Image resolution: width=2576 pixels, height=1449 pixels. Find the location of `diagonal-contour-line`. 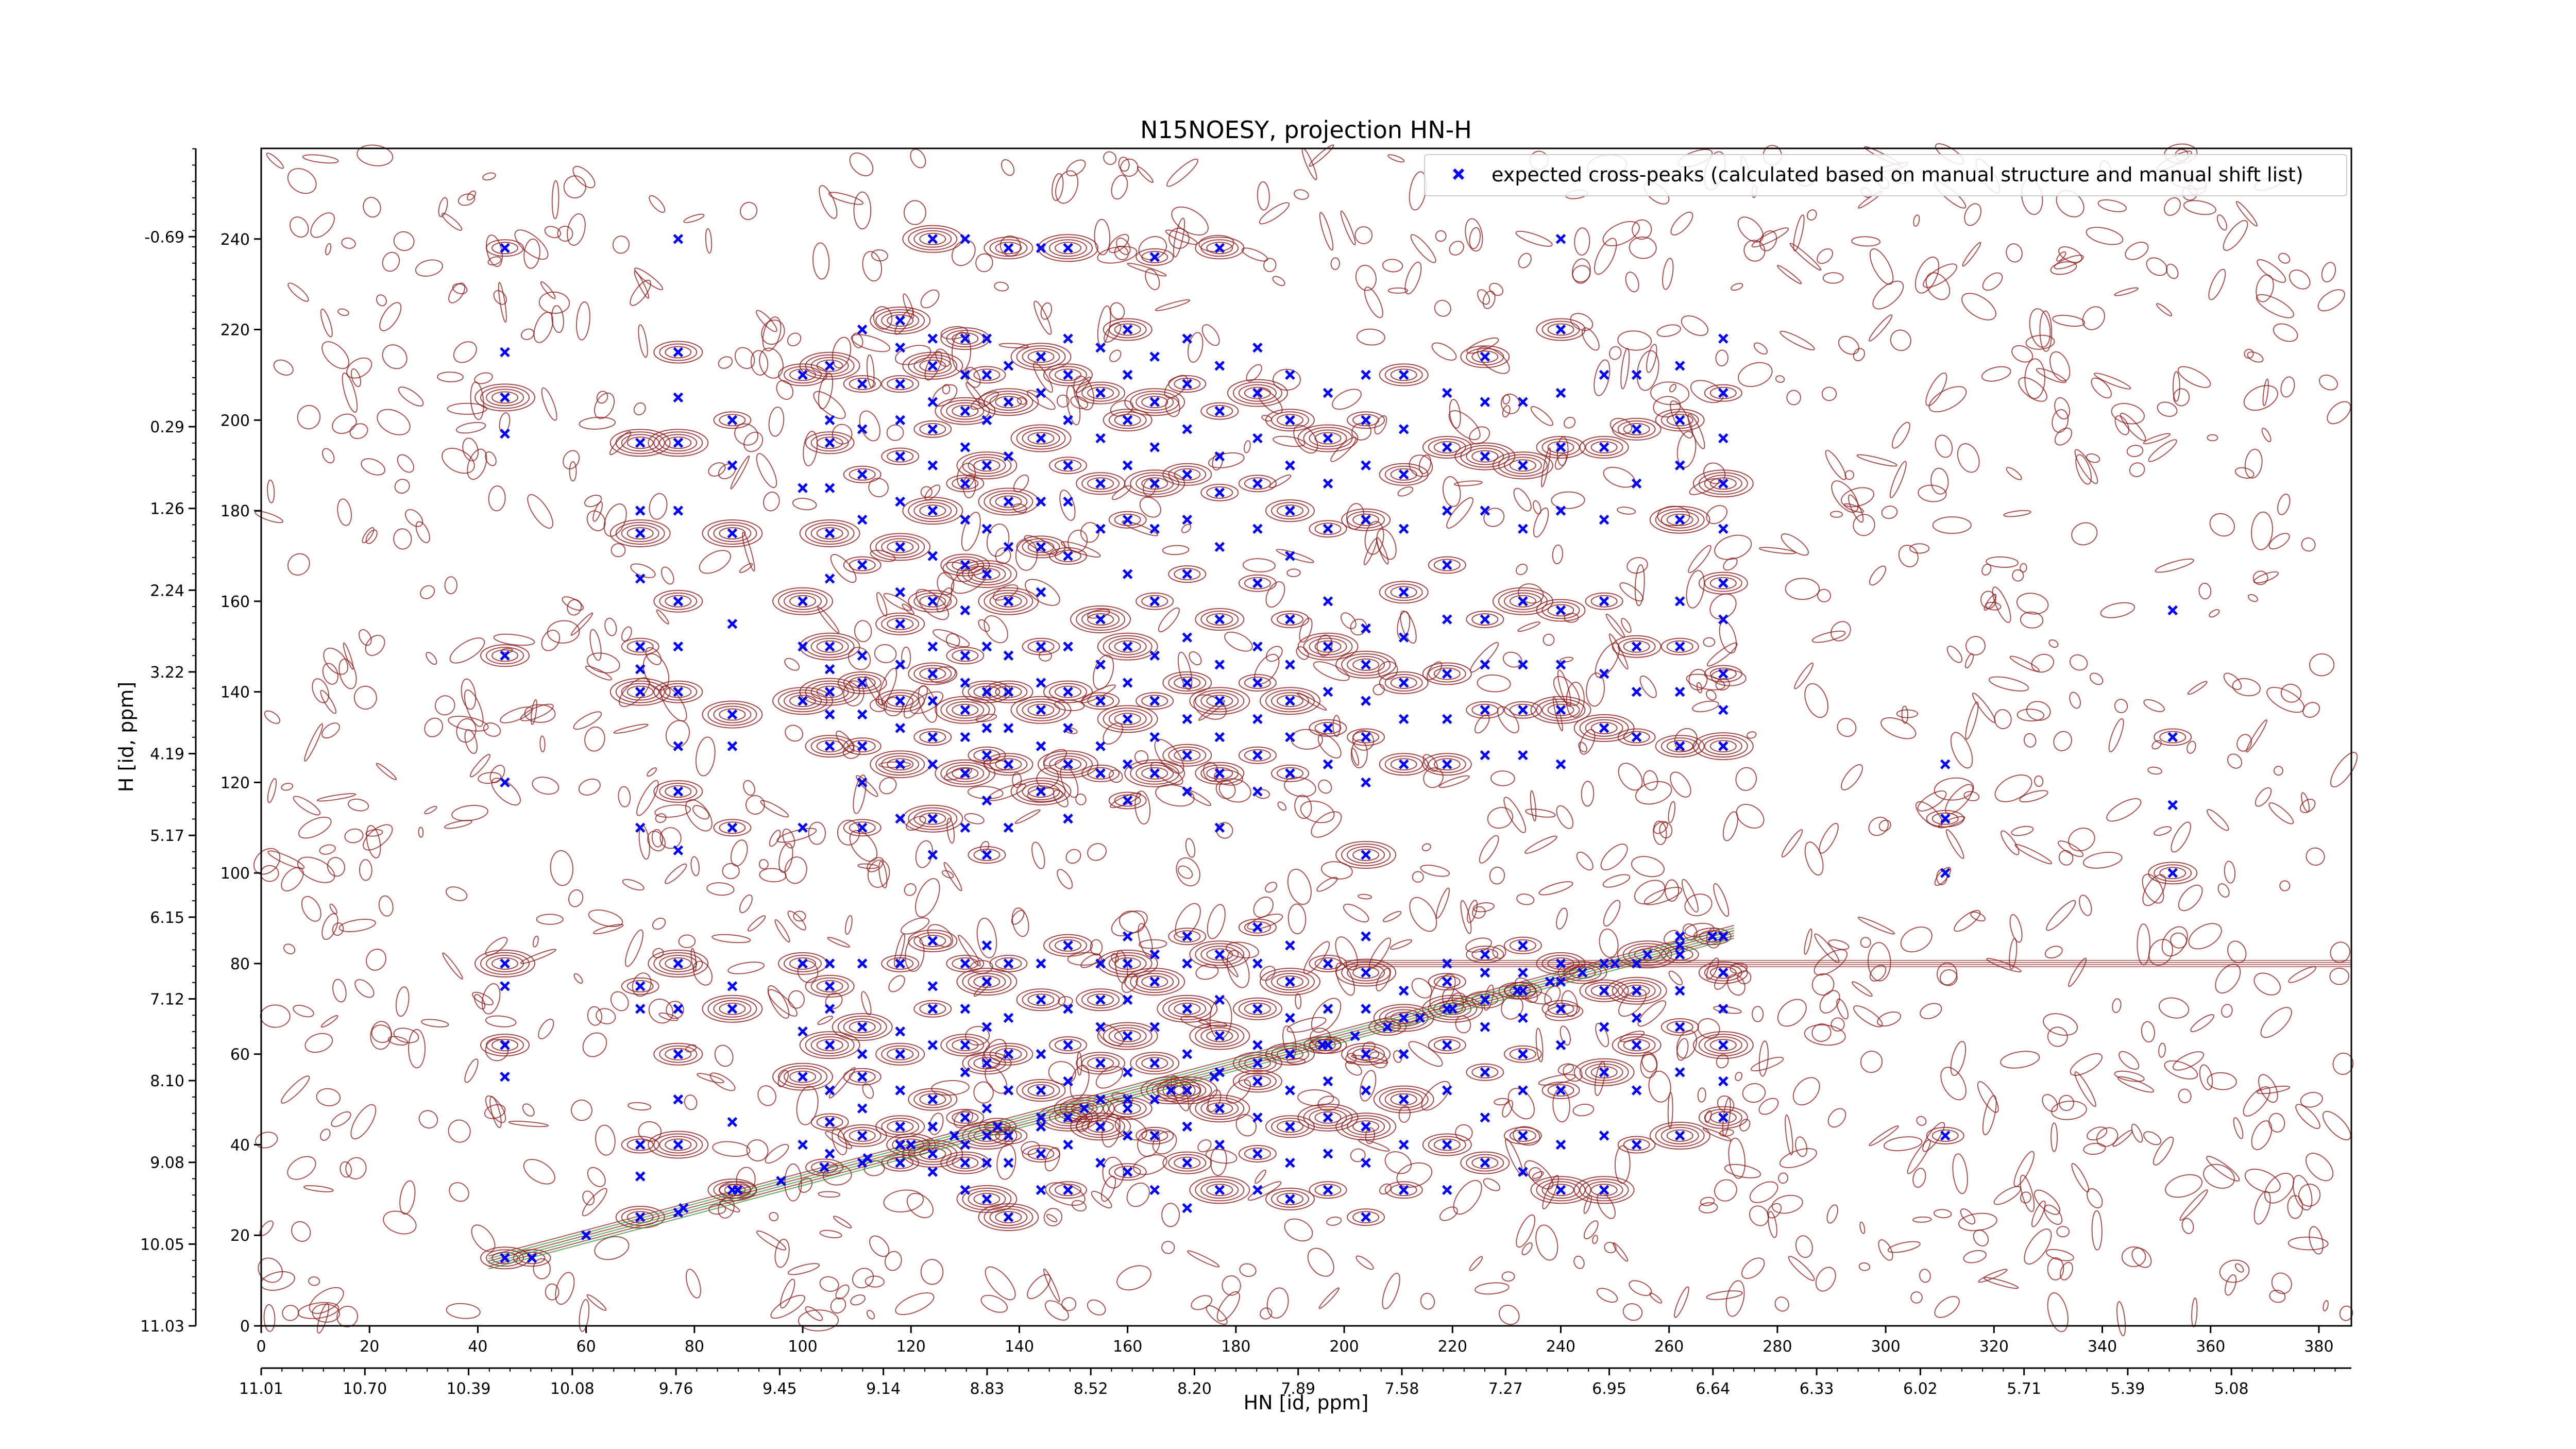

diagonal-contour-line is located at coordinates (1111, 1101).